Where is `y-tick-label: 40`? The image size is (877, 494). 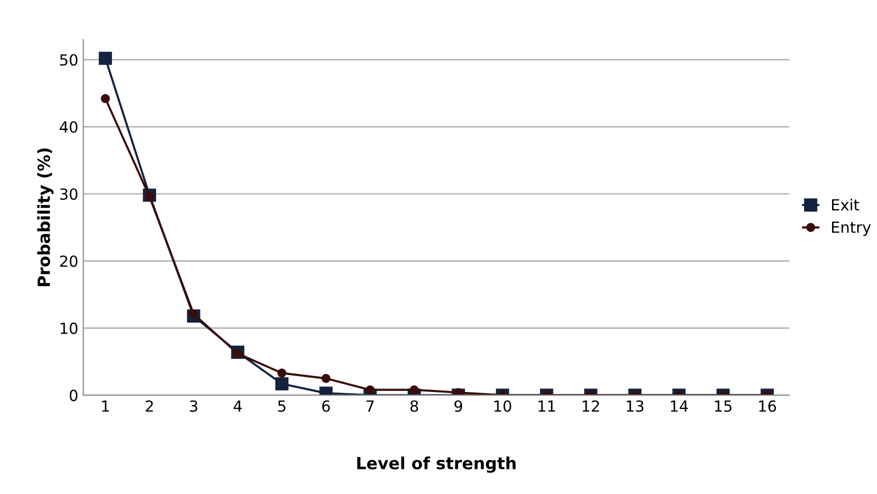
y-tick-label: 40 is located at coordinates (69, 127).